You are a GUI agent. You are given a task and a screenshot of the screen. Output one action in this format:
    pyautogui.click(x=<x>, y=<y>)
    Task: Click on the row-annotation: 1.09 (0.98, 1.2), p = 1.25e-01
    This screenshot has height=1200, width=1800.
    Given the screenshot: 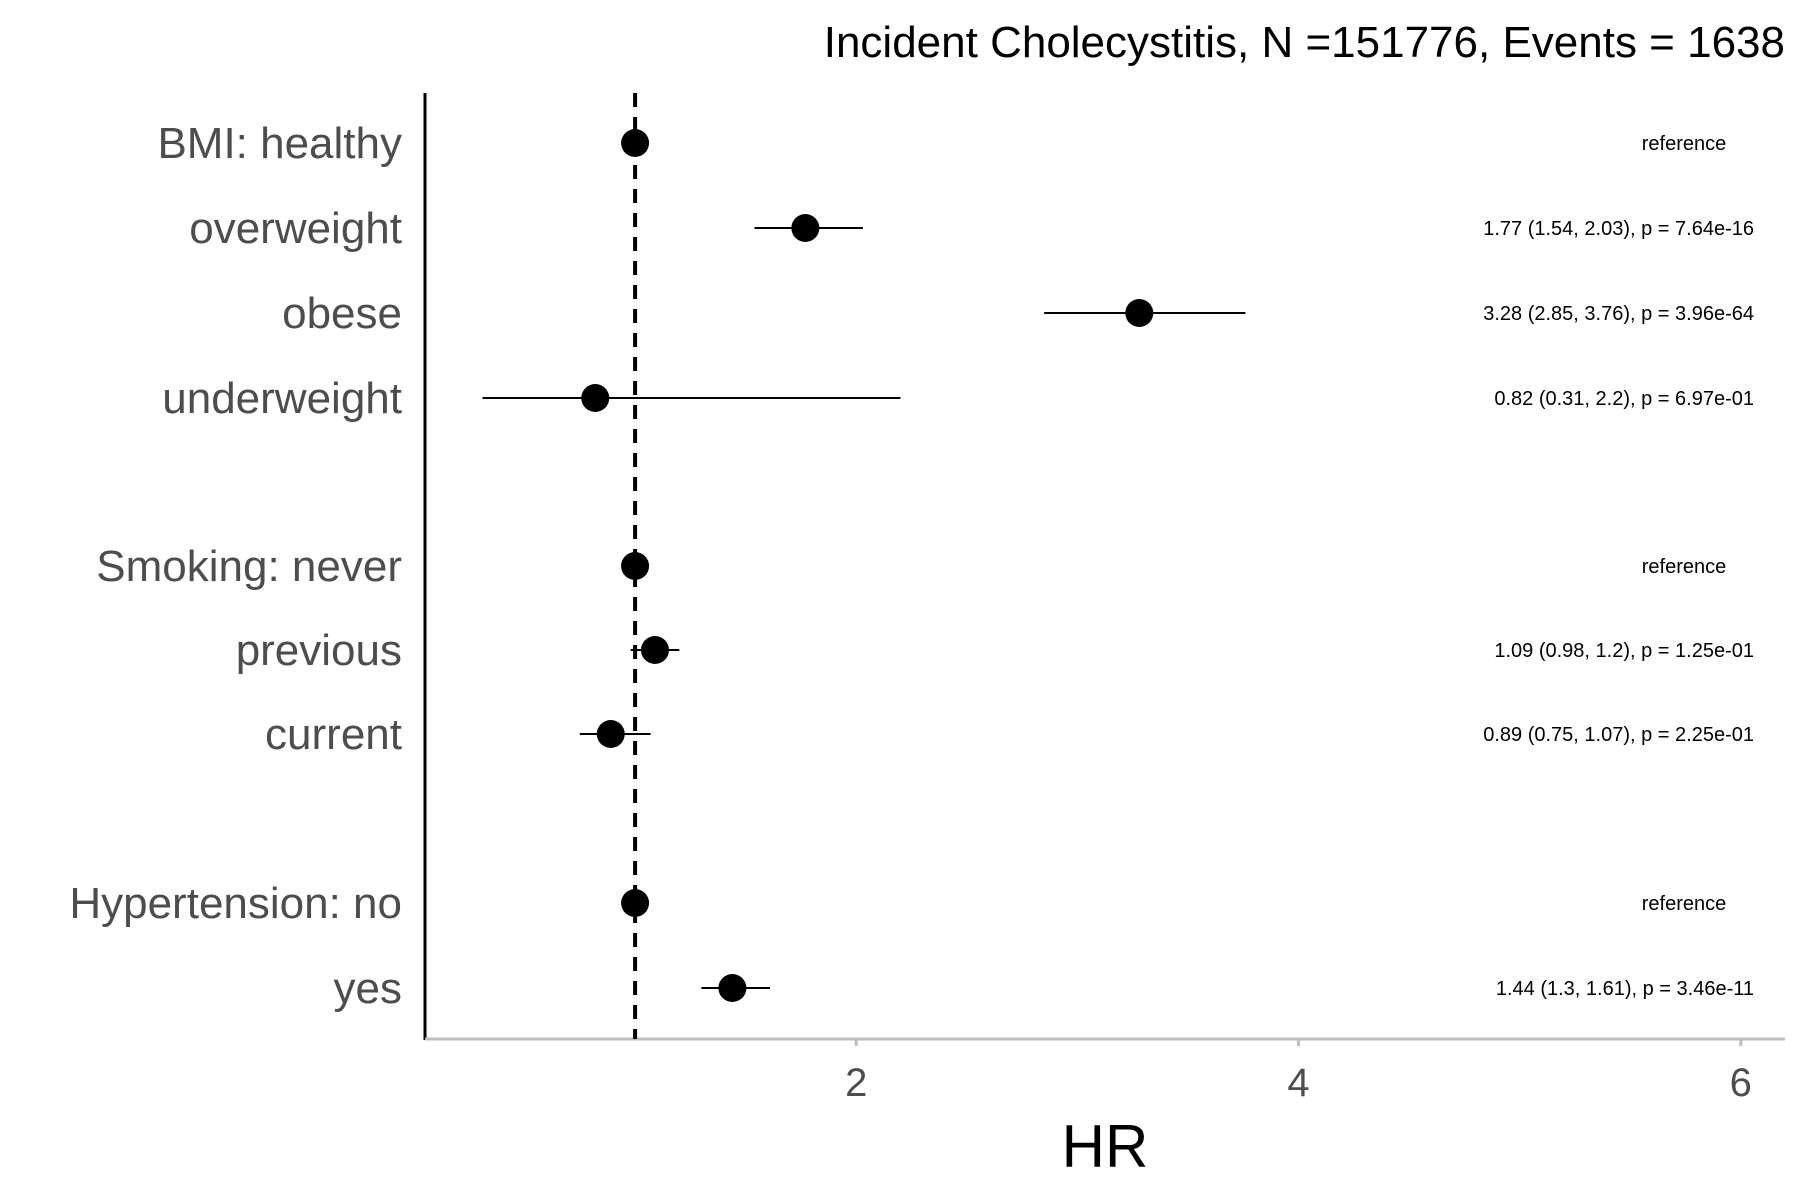 What is the action you would take?
    pyautogui.click(x=1624, y=651)
    